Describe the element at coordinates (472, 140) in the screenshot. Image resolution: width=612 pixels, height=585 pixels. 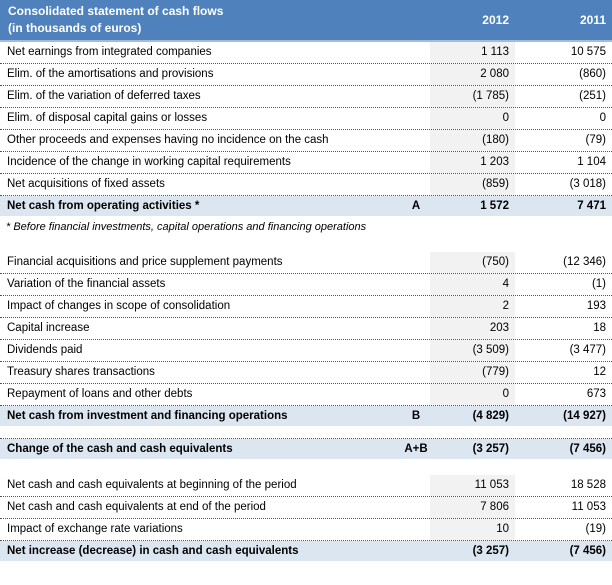
I see `value-2012: (180)` at that location.